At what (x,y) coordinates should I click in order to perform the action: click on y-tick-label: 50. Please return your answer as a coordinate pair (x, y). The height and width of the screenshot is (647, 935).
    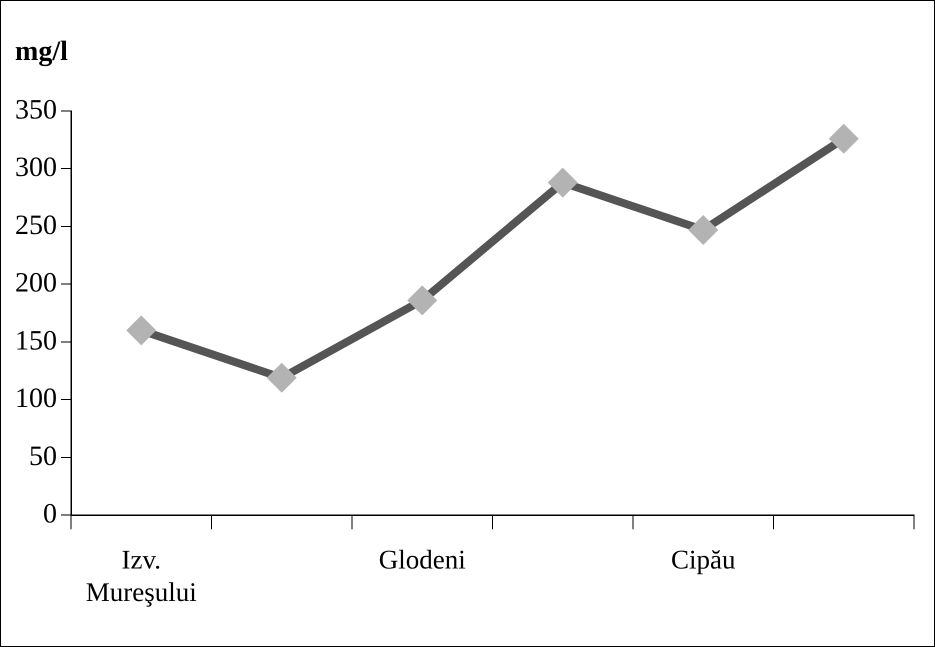
    Looking at the image, I should click on (43, 456).